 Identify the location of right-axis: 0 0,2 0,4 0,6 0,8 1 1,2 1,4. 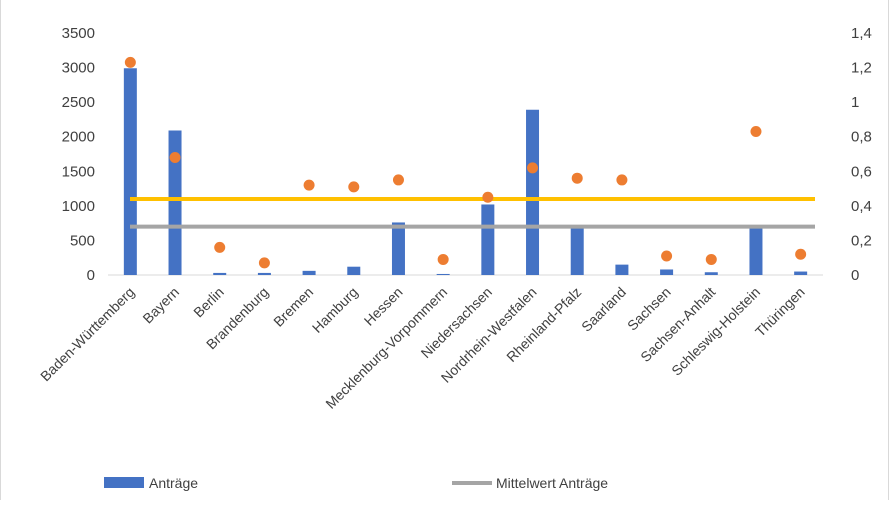
(861, 154).